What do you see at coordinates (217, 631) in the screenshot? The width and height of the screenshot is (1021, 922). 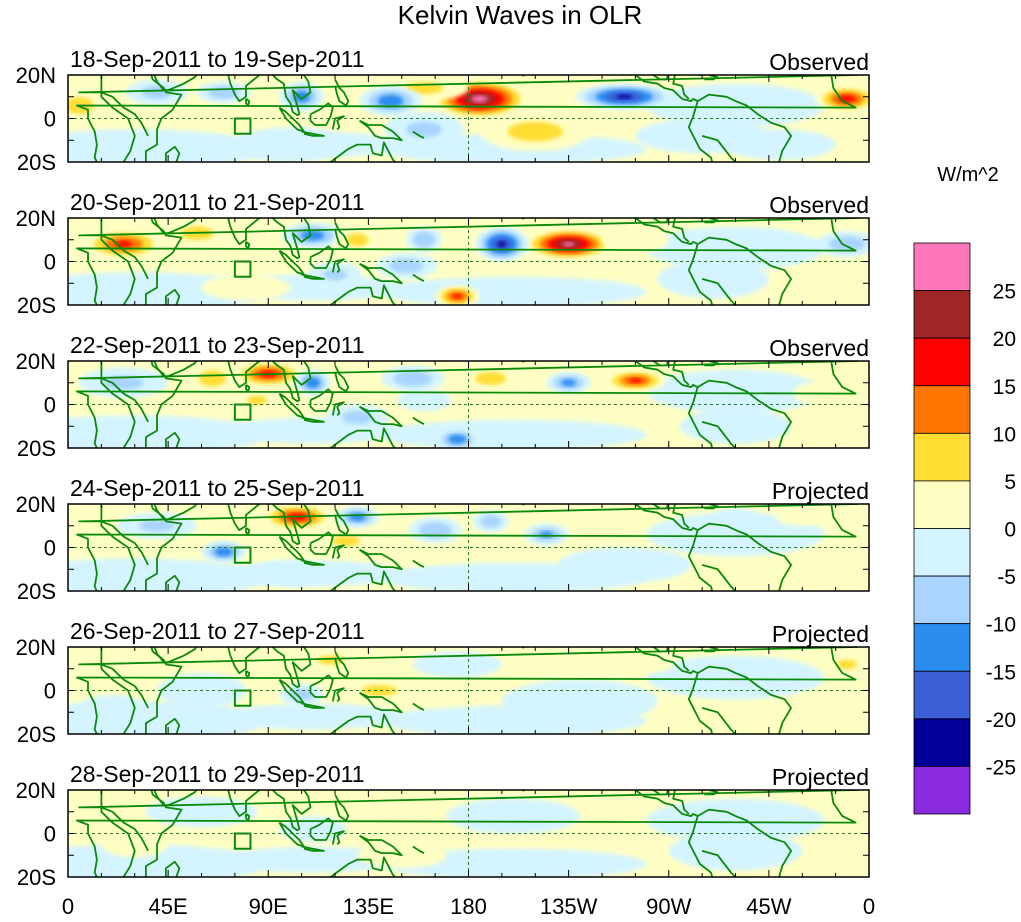 I see `panel-date-label: 26-Sep-2011 to 27-Sep-2011` at bounding box center [217, 631].